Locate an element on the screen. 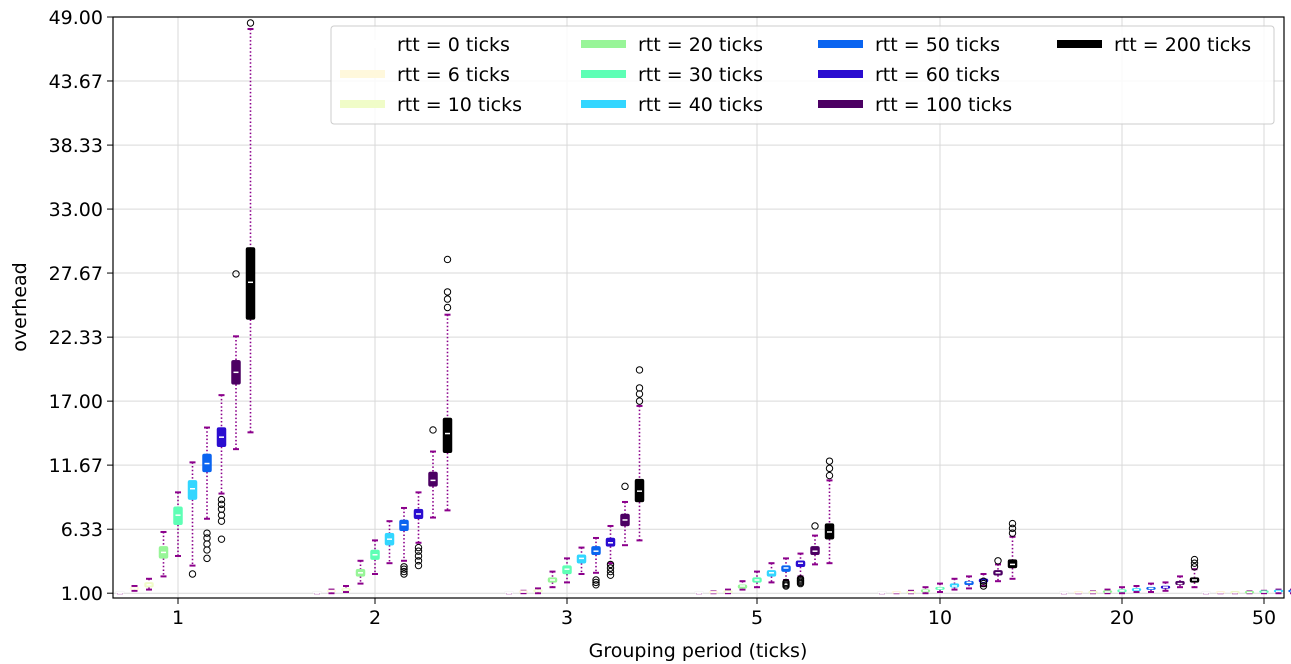 Image resolution: width=1291 pixels, height=664 pixels. y-tick-label: 11.67 is located at coordinates (76, 466).